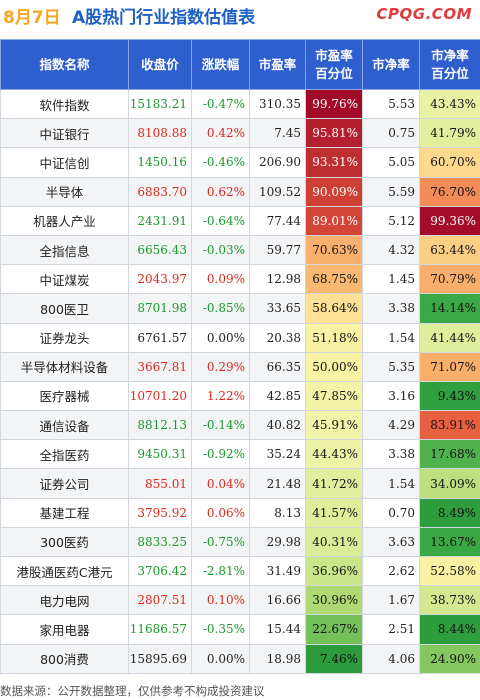 This screenshot has width=480, height=700. What do you see at coordinates (334, 483) in the screenshot?
I see `cell-pe-pct: 41.72%` at bounding box center [334, 483].